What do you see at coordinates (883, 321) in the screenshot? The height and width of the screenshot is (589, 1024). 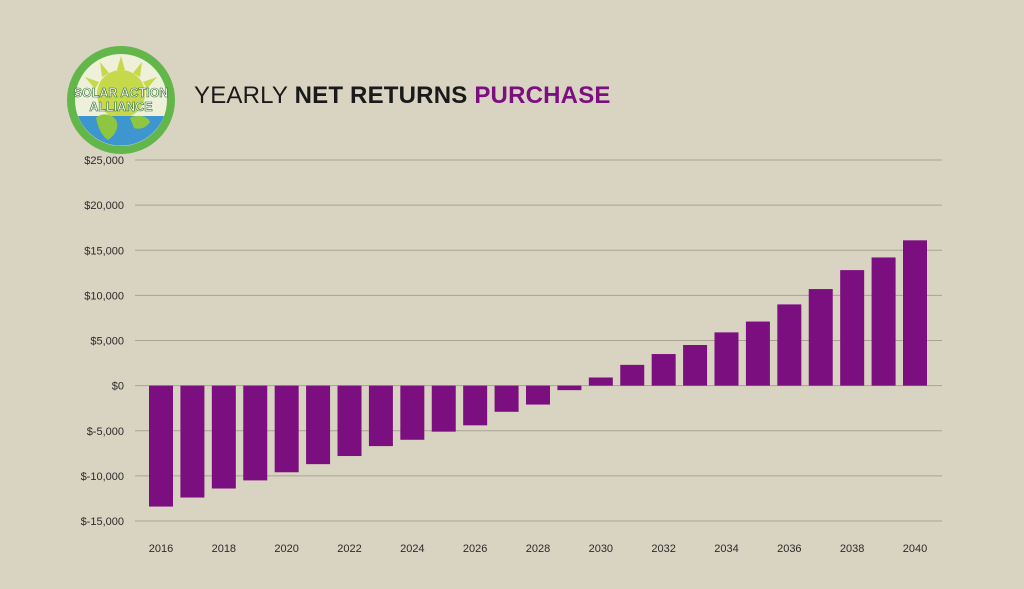 I see `bar-2039` at bounding box center [883, 321].